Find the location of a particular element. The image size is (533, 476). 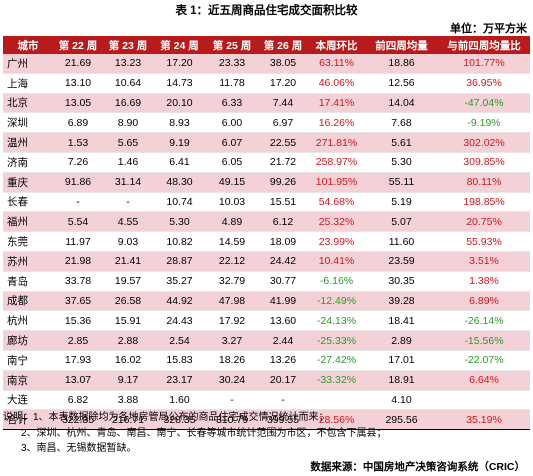

week-23-cell: 216.71 is located at coordinates (128, 420).